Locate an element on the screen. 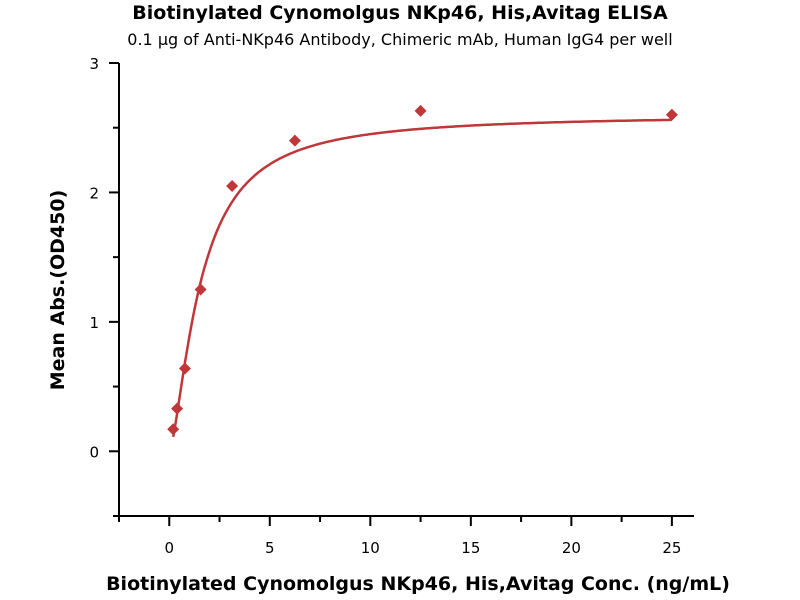 The width and height of the screenshot is (800, 600). x-tick-label: 10 is located at coordinates (370, 548).